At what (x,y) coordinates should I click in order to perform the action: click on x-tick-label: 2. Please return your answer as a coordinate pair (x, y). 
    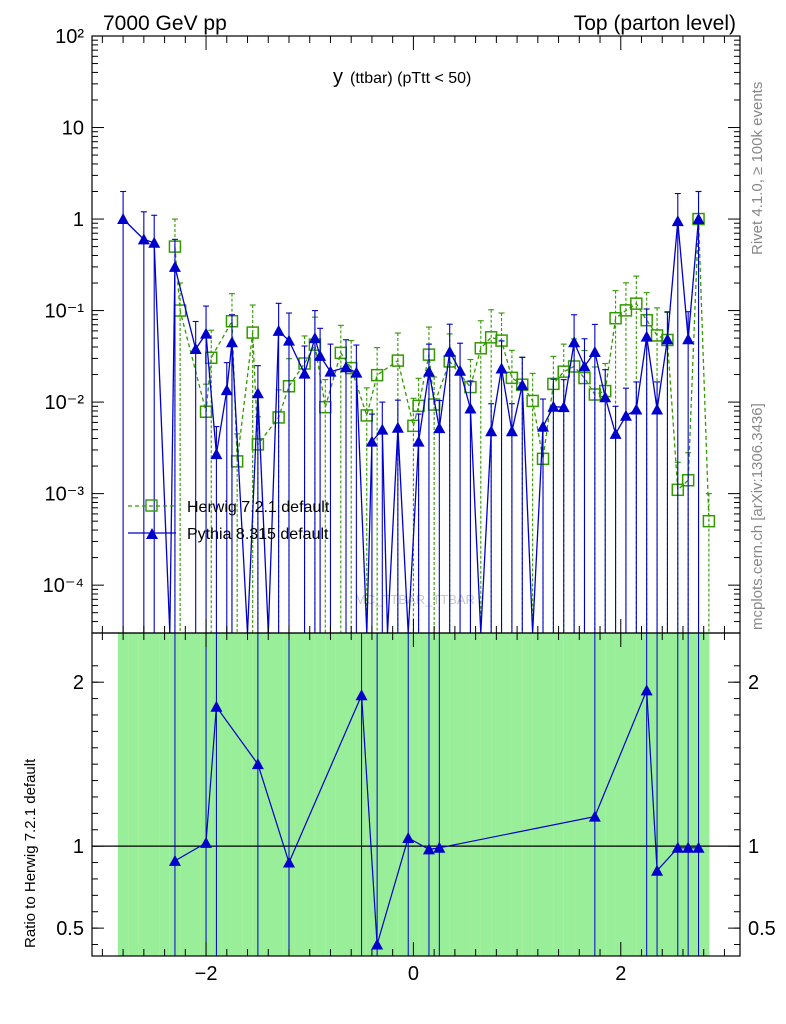
    Looking at the image, I should click on (620, 974).